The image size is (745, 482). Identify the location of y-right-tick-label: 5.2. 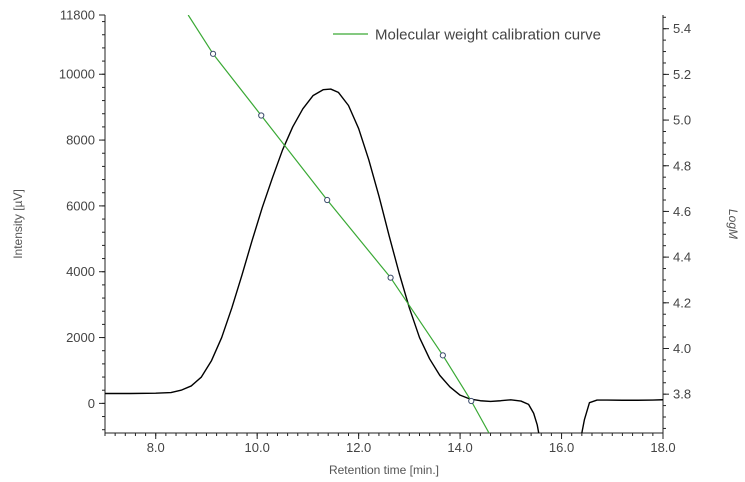
(682, 74).